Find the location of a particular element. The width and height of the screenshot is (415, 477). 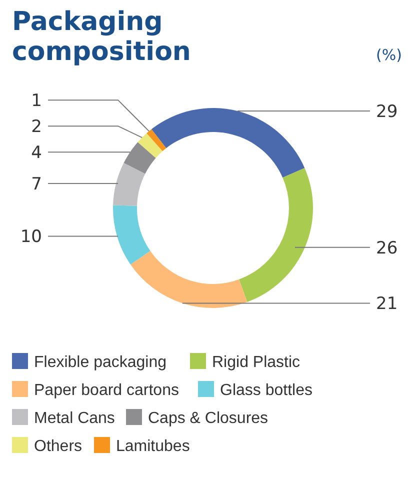

legend-label: Metal Cans is located at coordinates (74, 418).